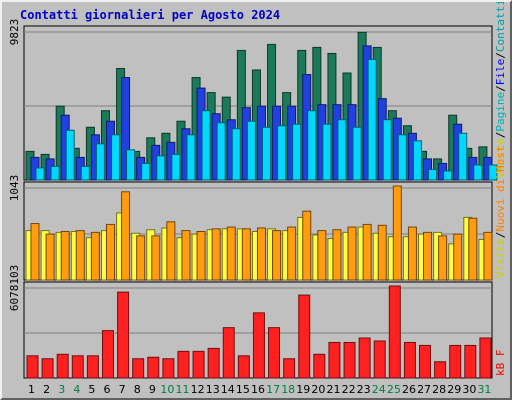 The image size is (512, 400). What do you see at coordinates (152, 389) in the screenshot?
I see `day-label-9: 9` at bounding box center [152, 389].